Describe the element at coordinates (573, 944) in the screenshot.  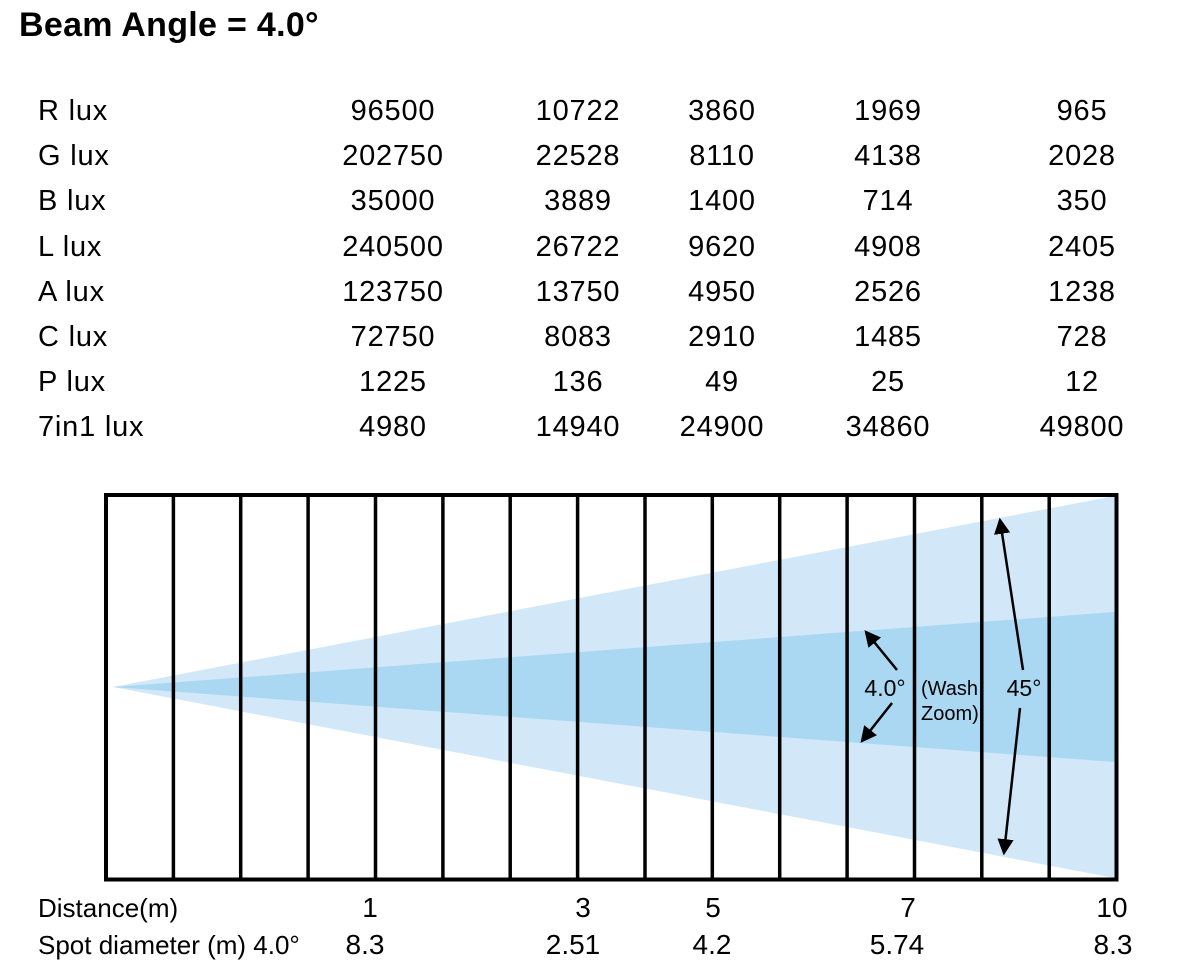
I see `spot-diameter-value: 2.51` at that location.